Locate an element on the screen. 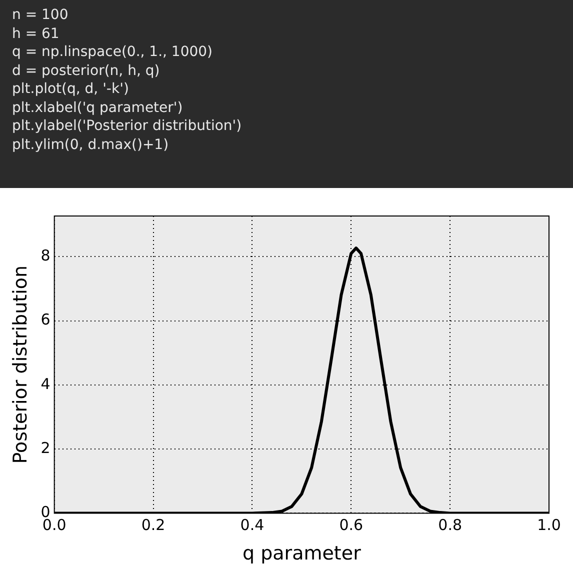 This screenshot has width=573, height=582. x-tick-label: 0.6 is located at coordinates (351, 525).